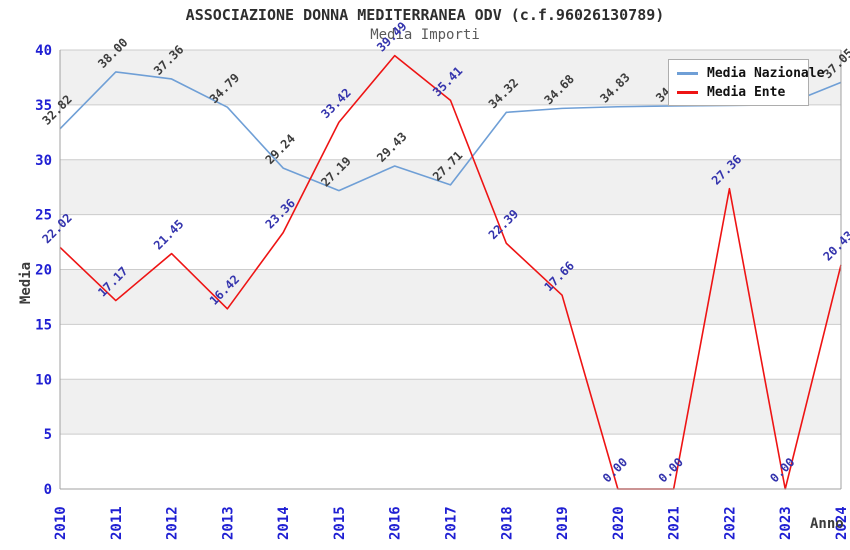 The image size is (850, 550). I want to click on y-tick-label: 25, so click(43, 216).